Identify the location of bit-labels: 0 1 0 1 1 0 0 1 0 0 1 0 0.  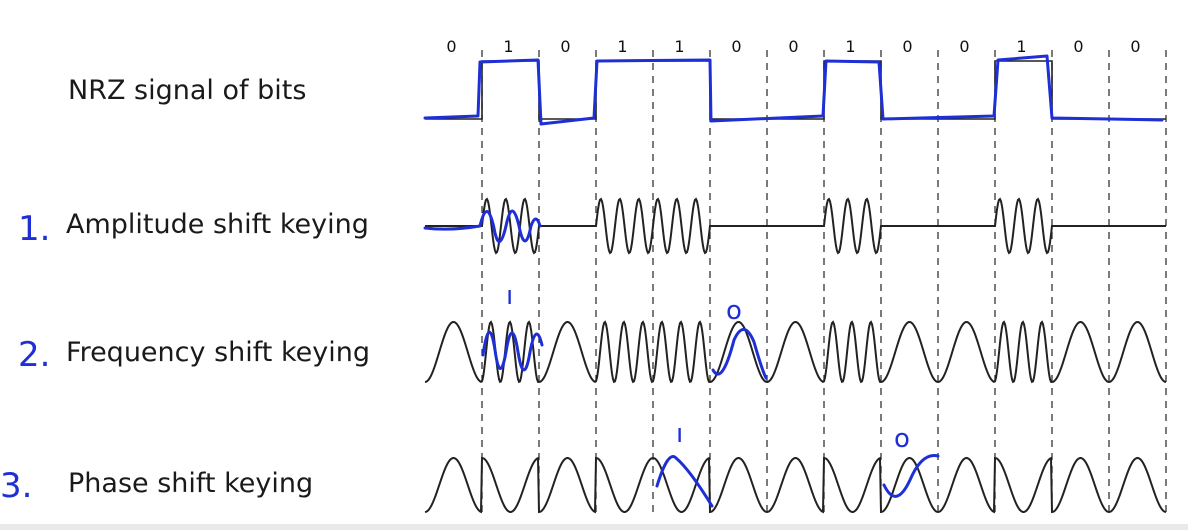
(793, 46).